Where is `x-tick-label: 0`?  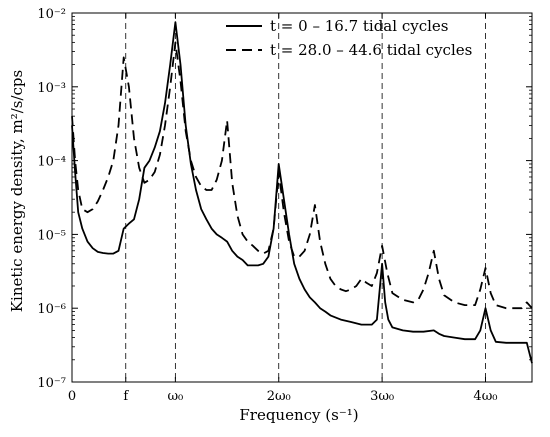 x-tick-label: 0 is located at coordinates (72, 396).